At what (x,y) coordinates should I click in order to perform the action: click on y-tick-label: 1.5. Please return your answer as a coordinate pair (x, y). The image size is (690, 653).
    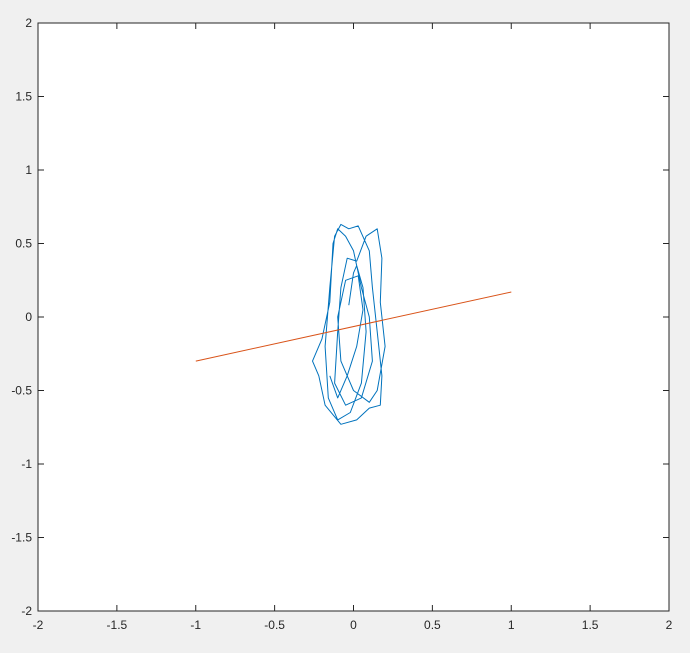
    Looking at the image, I should click on (23, 97).